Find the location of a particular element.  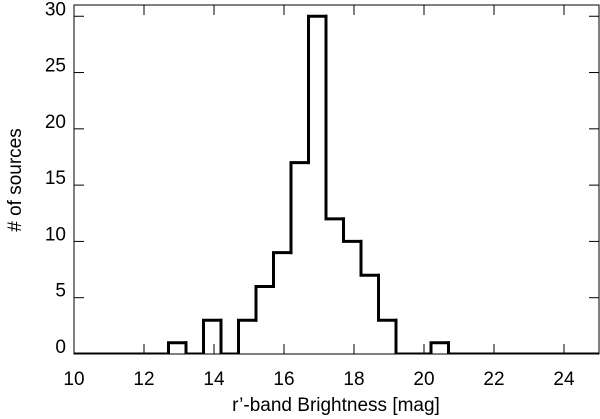

x-tick-label: 14 is located at coordinates (214, 379).